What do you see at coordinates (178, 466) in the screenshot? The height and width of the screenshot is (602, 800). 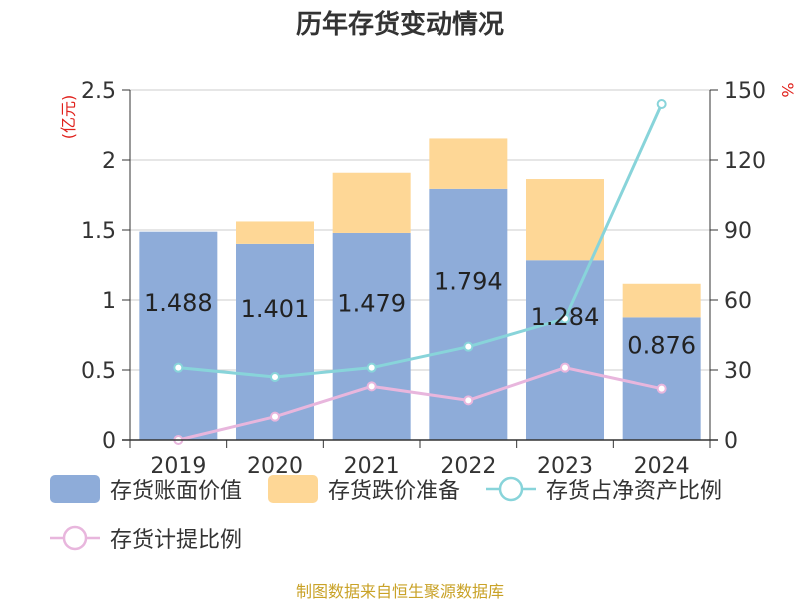 I see `x-tick-label: 2019` at bounding box center [178, 466].